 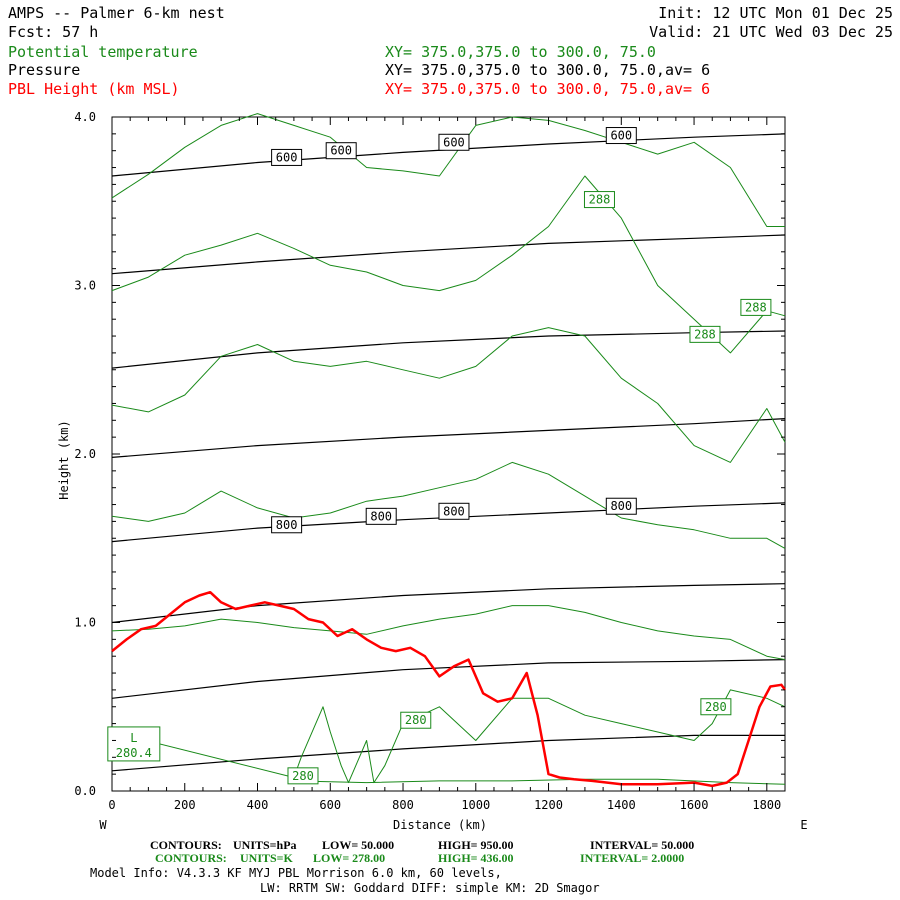 What do you see at coordinates (64, 459) in the screenshot?
I see `y-axis-label: Height (km)` at bounding box center [64, 459].